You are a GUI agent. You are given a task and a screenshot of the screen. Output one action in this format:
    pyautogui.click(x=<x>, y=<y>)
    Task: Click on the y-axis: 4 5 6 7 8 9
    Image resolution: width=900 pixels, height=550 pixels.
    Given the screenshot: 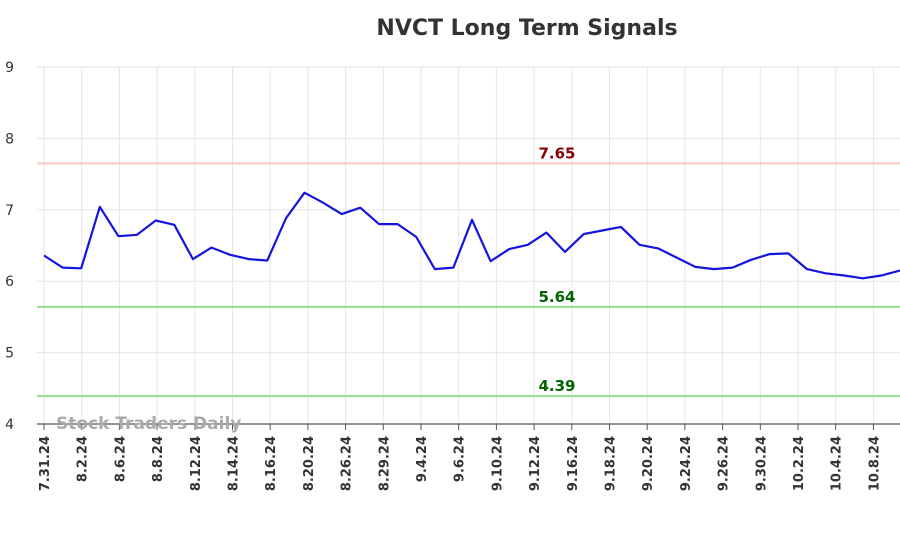 What is the action you would take?
    pyautogui.click(x=9, y=246)
    